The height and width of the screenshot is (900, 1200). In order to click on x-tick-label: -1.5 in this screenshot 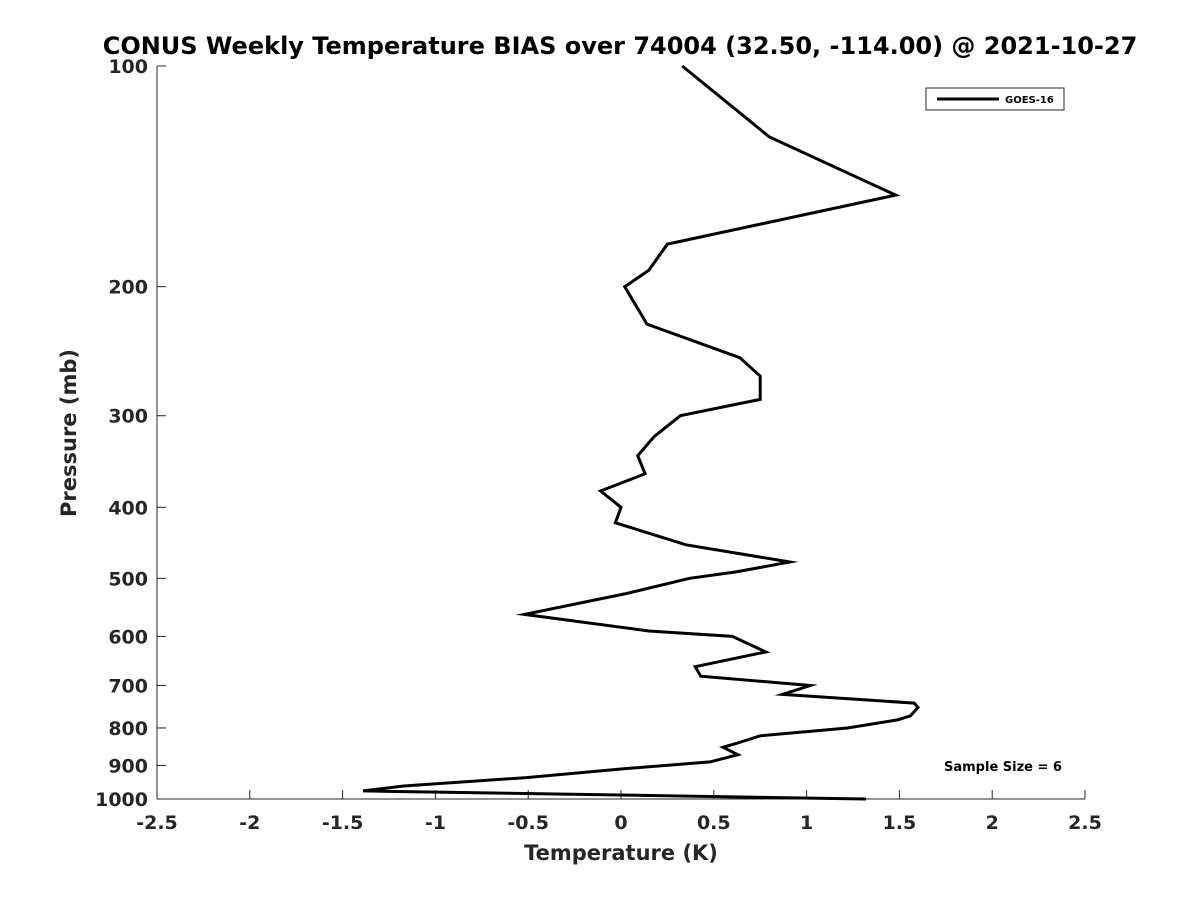, I will do `click(343, 823)`.